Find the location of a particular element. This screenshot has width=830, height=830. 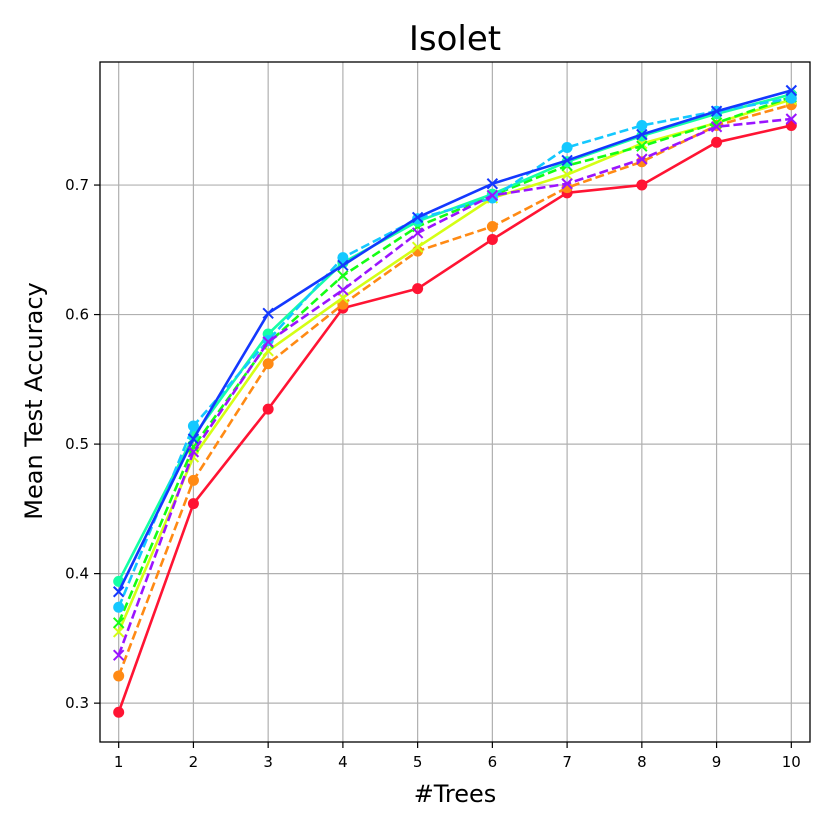

x-tick-label: 4 is located at coordinates (343, 762).